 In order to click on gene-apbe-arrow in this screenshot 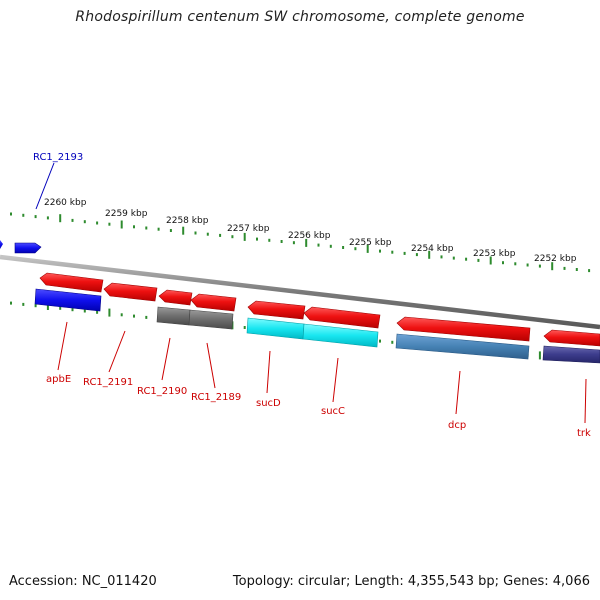, I will do `click(71, 282)`.